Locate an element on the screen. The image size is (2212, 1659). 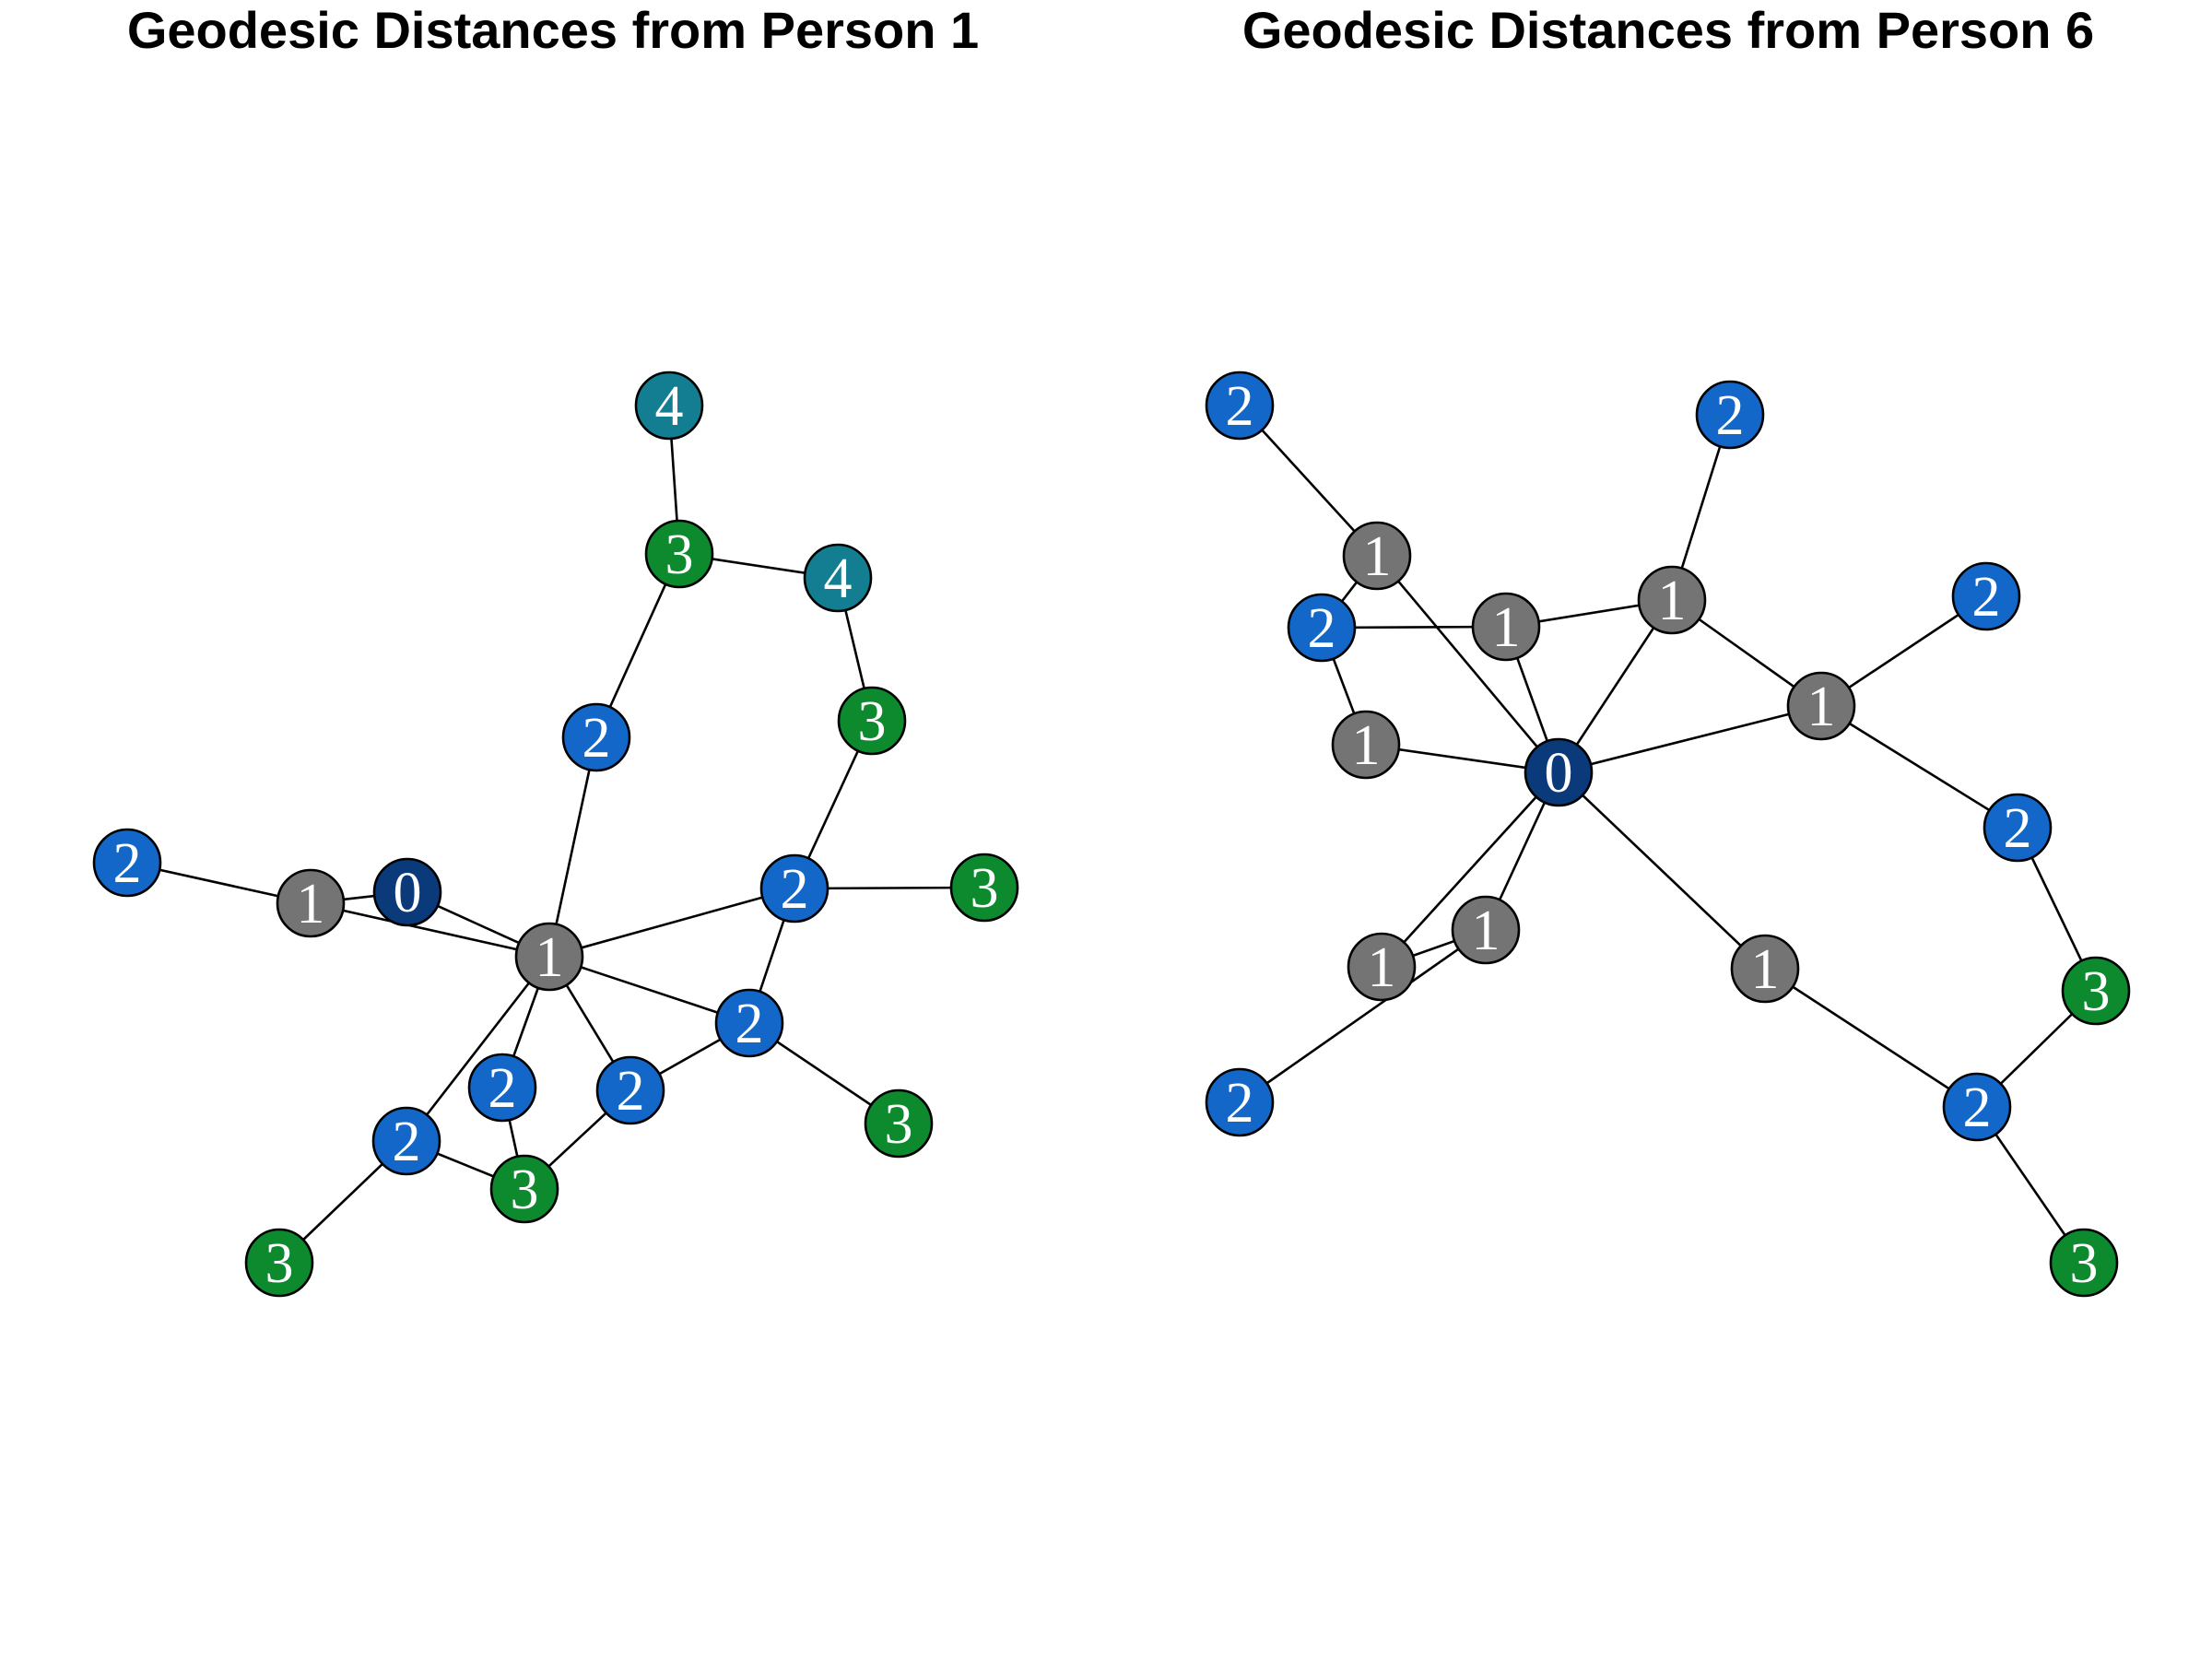
node-distance-label: 4 is located at coordinates (838, 578).